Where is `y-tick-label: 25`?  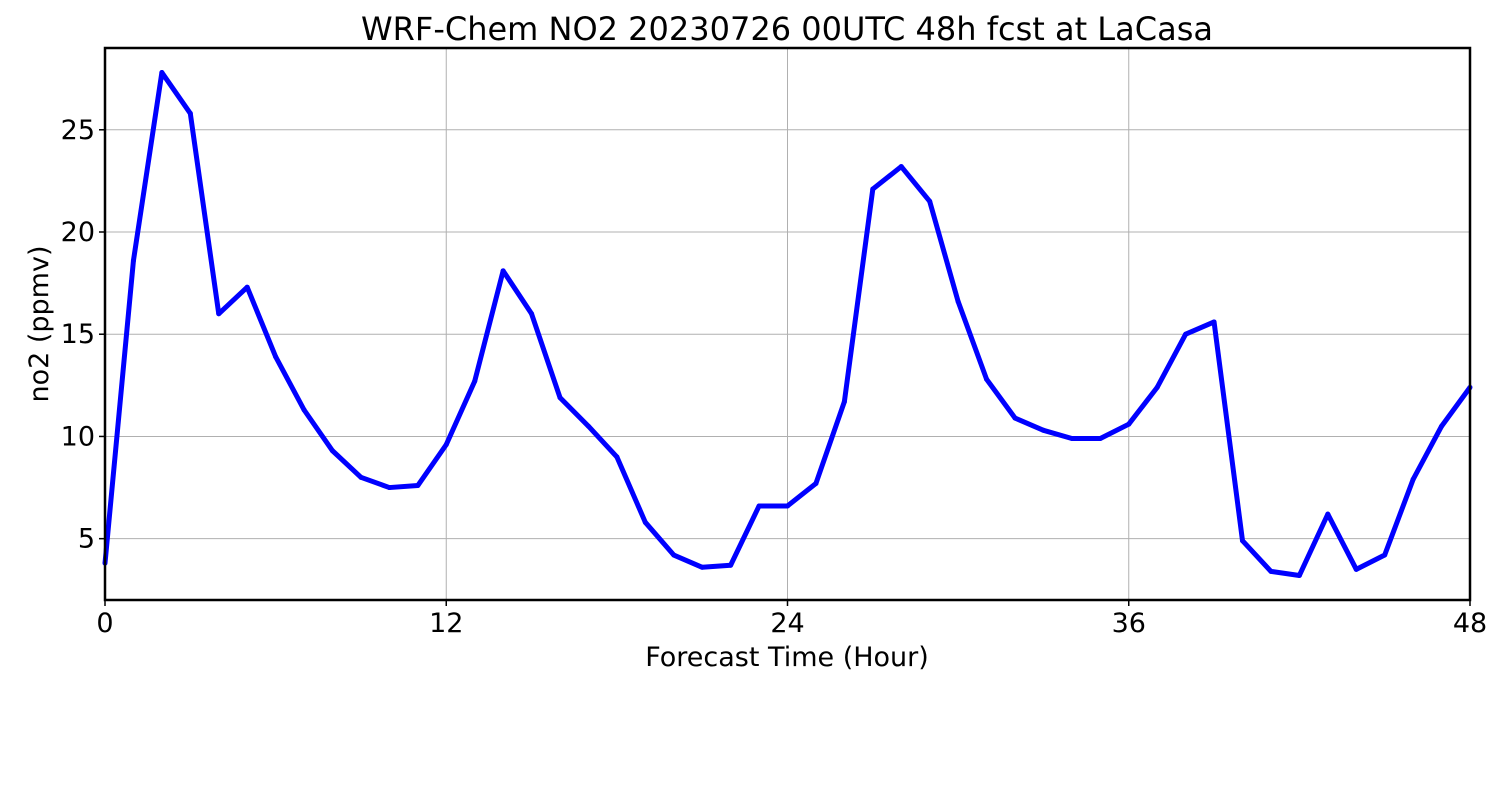 y-tick-label: 25 is located at coordinates (78, 130).